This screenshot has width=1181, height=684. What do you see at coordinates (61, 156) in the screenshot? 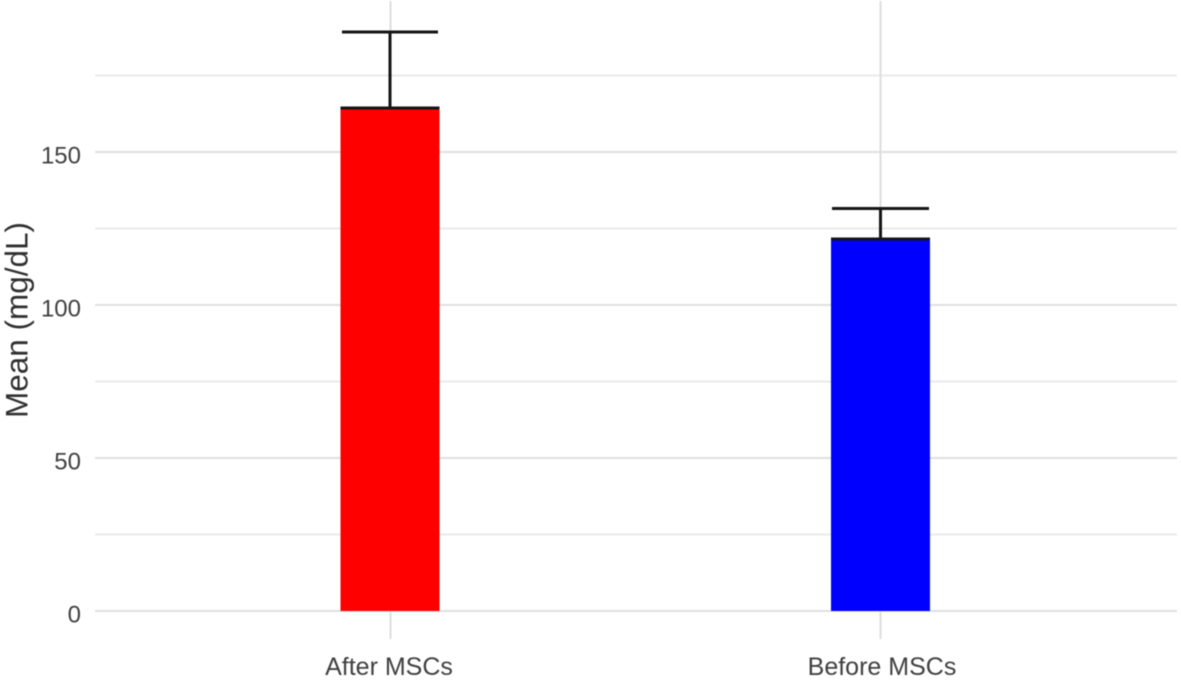
I see `svg-text: 150` at bounding box center [61, 156].